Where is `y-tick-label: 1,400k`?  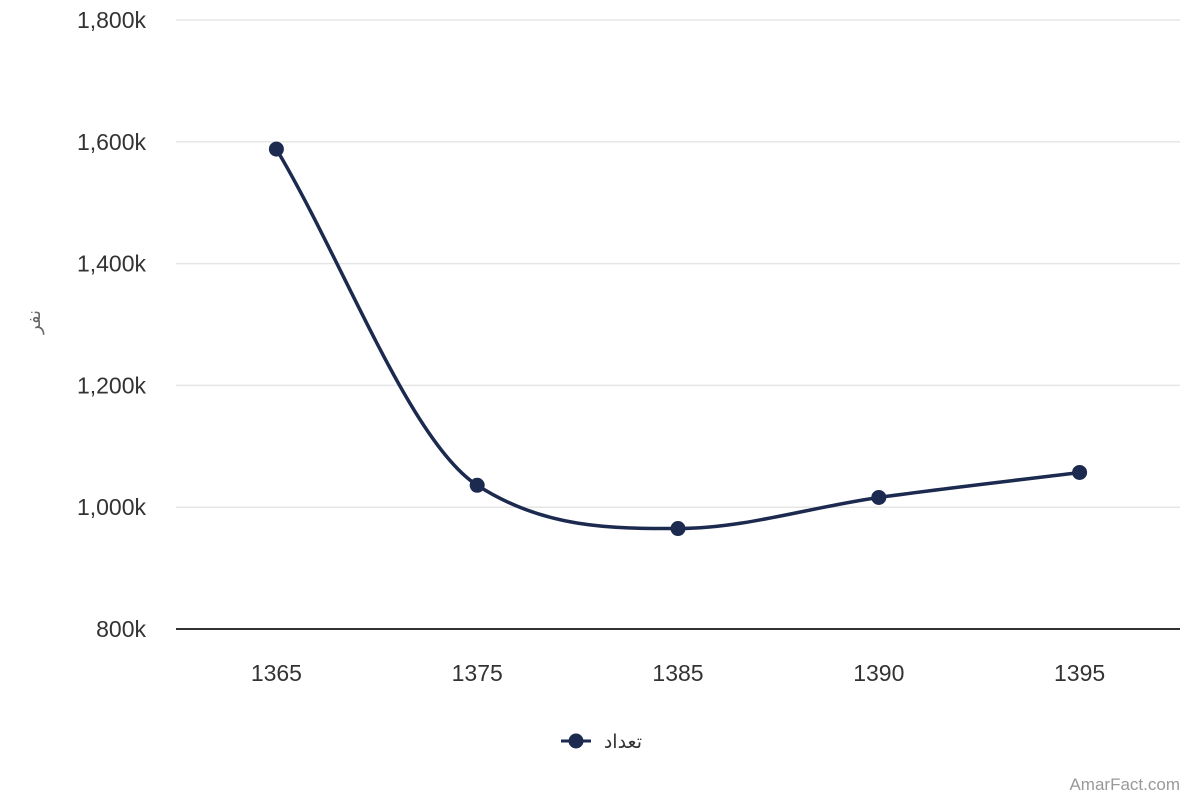
y-tick-label: 1,400k is located at coordinates (112, 264).